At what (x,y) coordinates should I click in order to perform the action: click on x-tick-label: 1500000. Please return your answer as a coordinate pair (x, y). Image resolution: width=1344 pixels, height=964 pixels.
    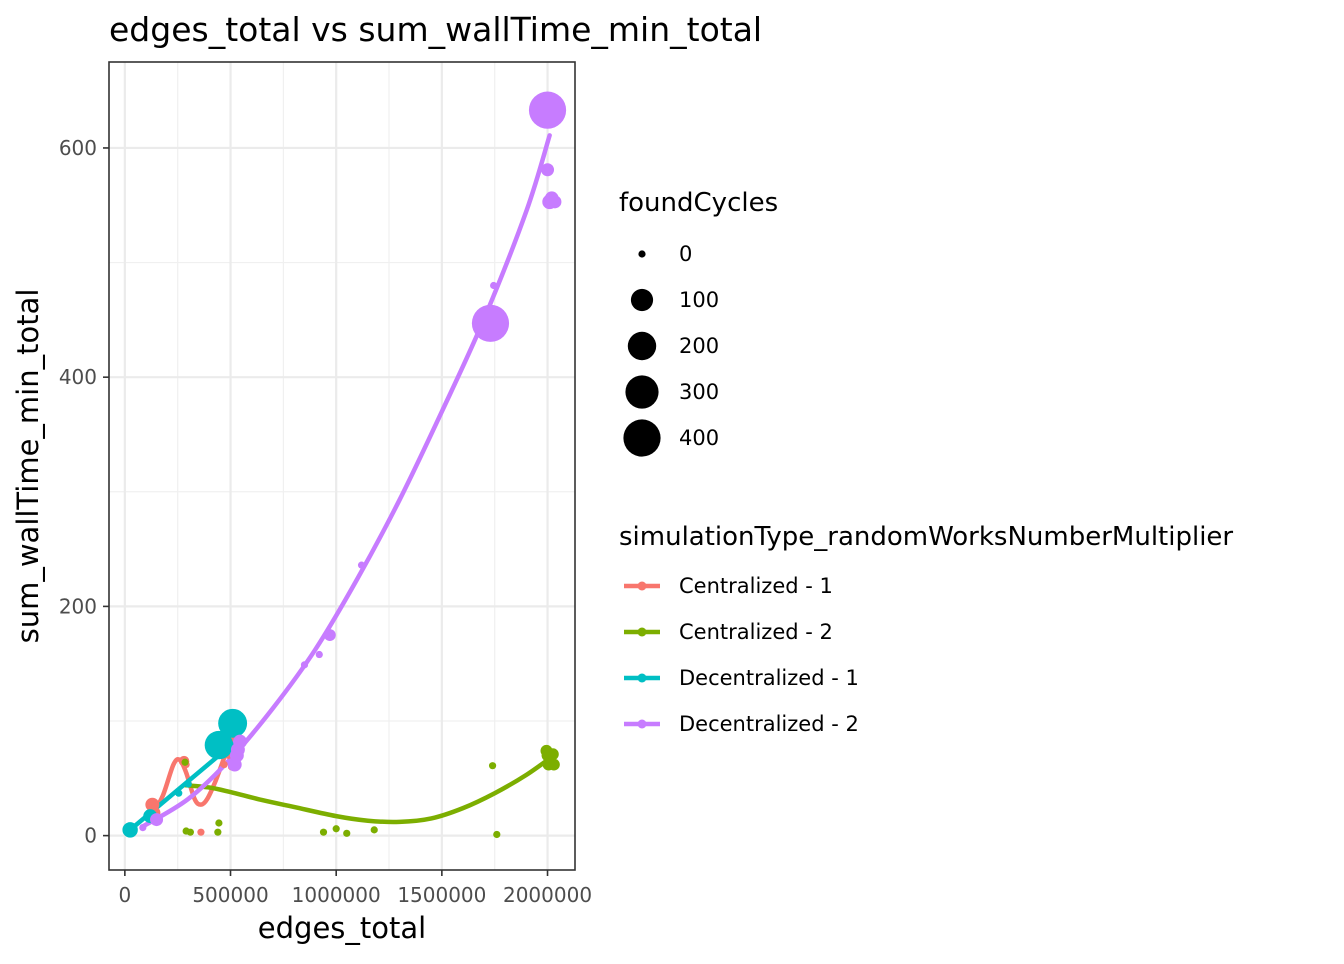
    Looking at the image, I should click on (441, 895).